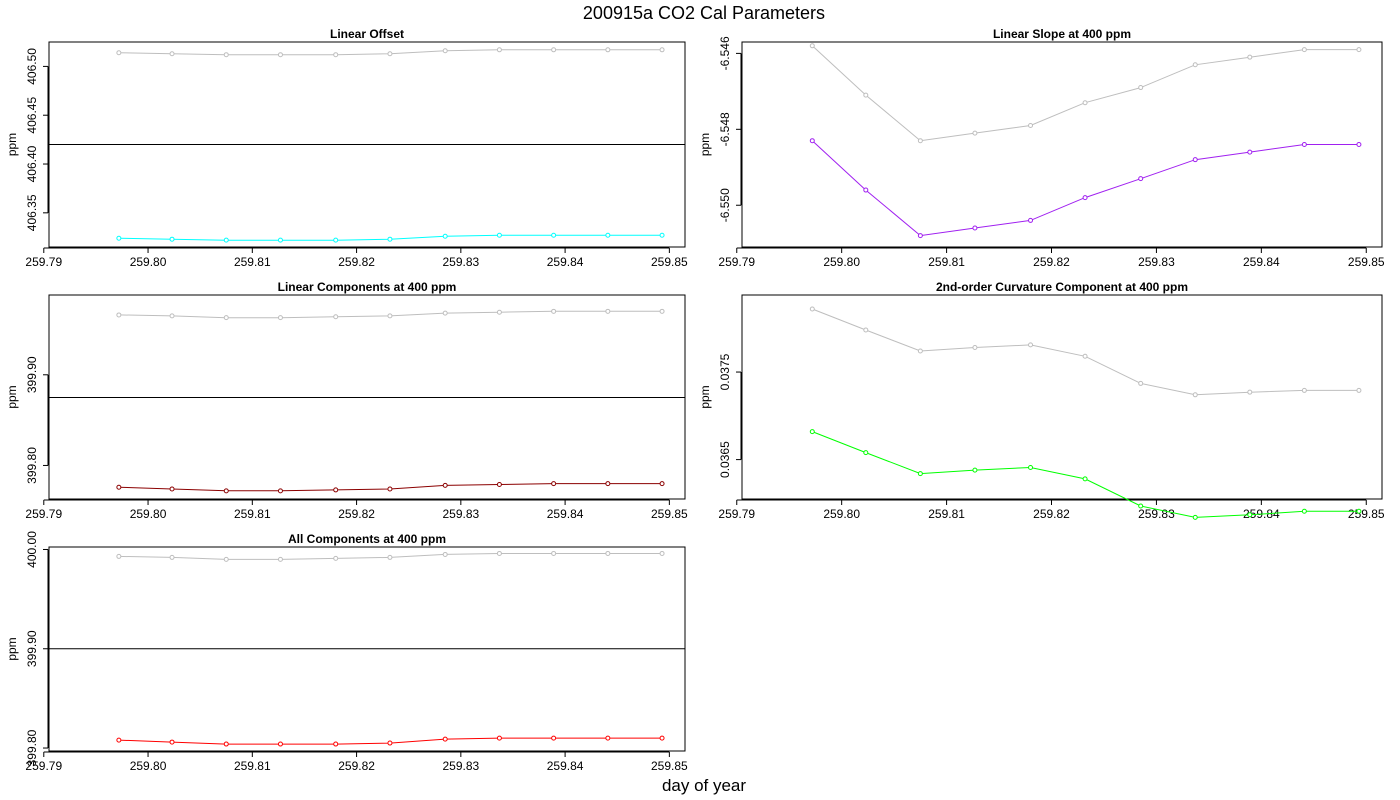  I want to click on y-tick-label: -6.546, so click(725, 53).